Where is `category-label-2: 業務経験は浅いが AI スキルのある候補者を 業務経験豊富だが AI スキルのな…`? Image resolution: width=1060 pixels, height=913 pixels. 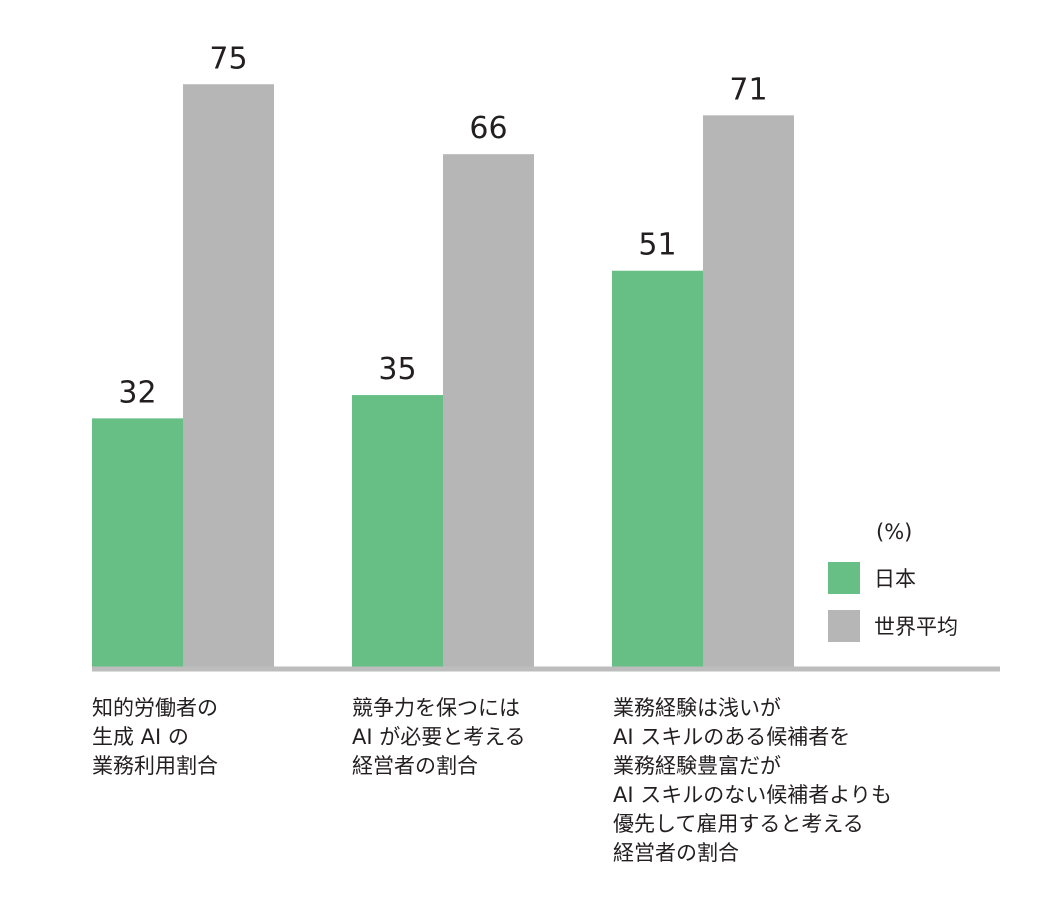 category-label-2: 業務経験は浅いが AI スキルのある候補者を 業務経験豊富だが AI スキルのな… is located at coordinates (752, 780).